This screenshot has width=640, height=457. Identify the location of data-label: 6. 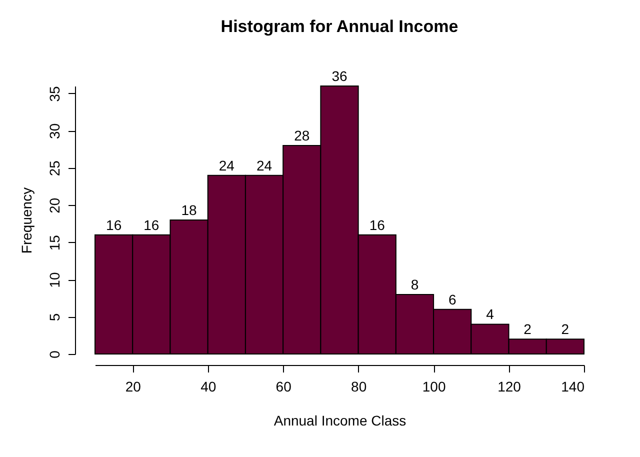
(452, 299).